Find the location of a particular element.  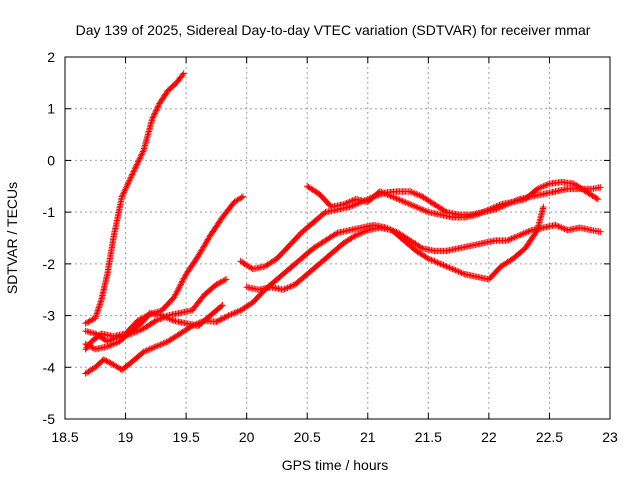

x-tick-label: 19 is located at coordinates (126, 437).